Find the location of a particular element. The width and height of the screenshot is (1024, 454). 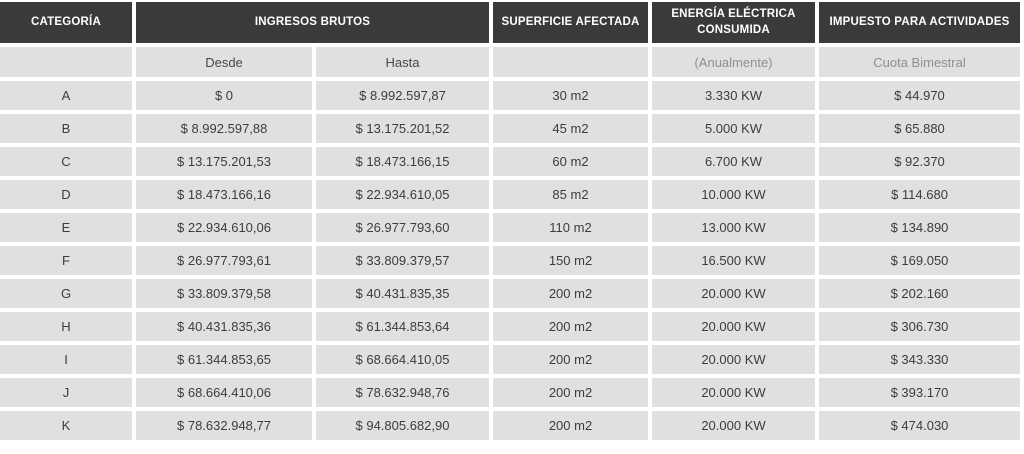

col-header-categoria: CATEGORÍA is located at coordinates (66, 22).